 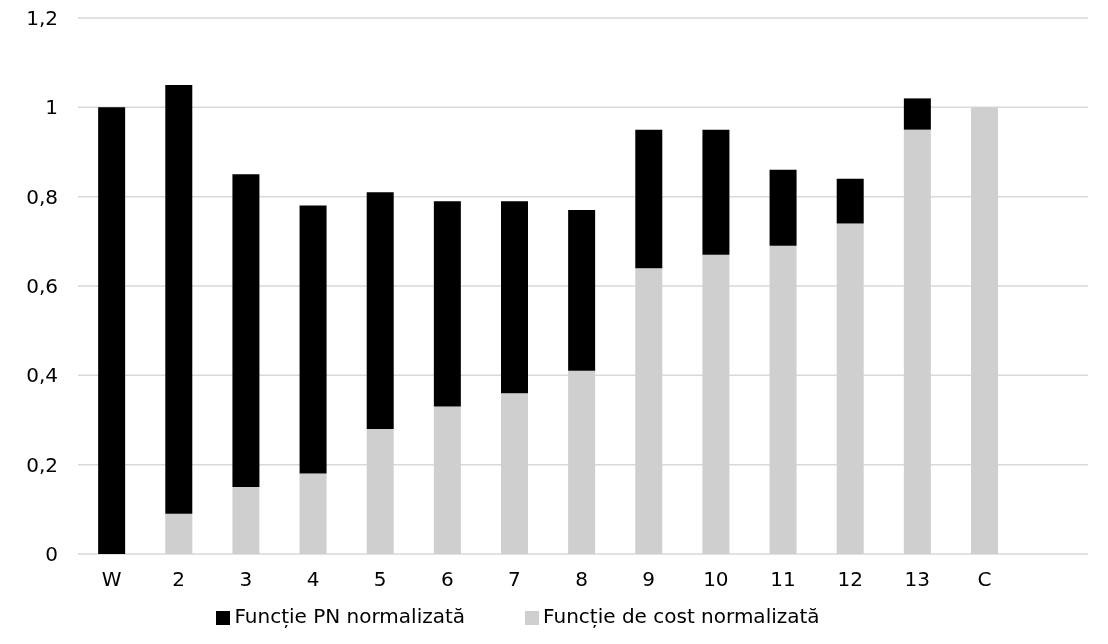 I want to click on y-tick-label: 0,8, so click(x=42, y=196).